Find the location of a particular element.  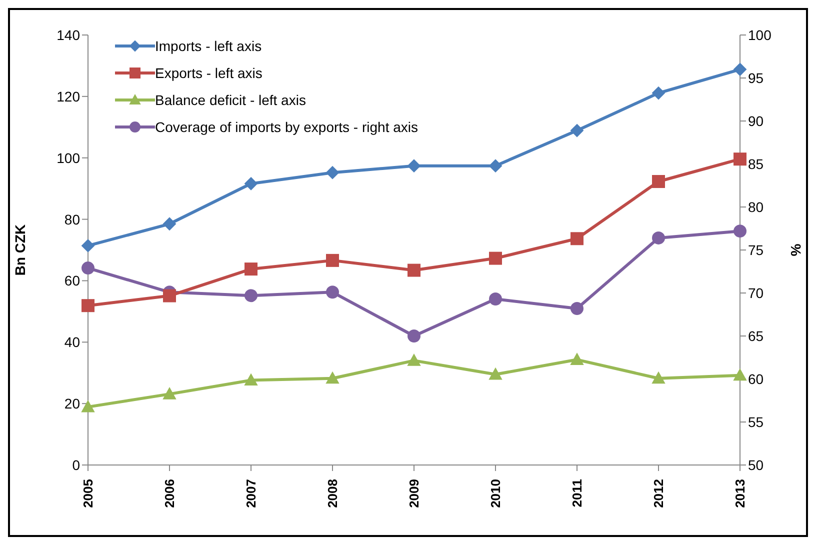

y2-tick-label: 100 is located at coordinates (760, 34).